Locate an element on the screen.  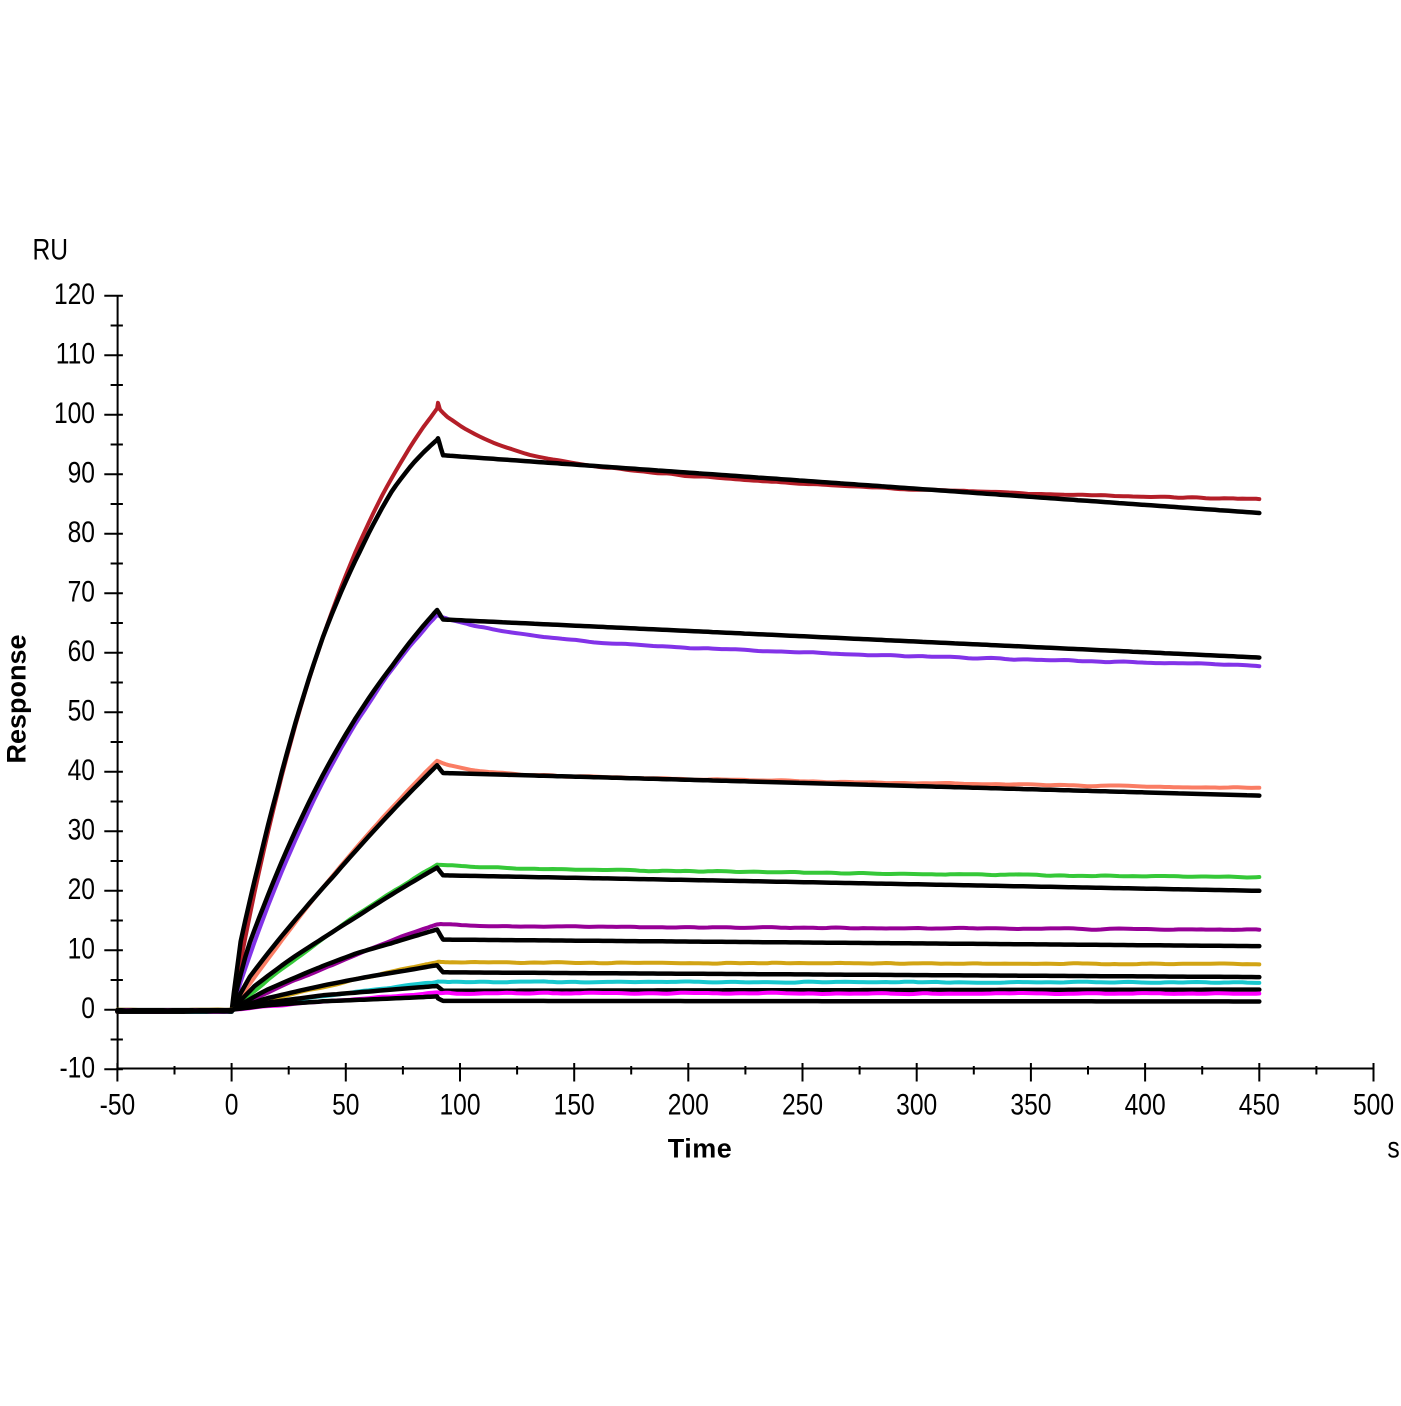
svg-text: 120 is located at coordinates (74, 294).